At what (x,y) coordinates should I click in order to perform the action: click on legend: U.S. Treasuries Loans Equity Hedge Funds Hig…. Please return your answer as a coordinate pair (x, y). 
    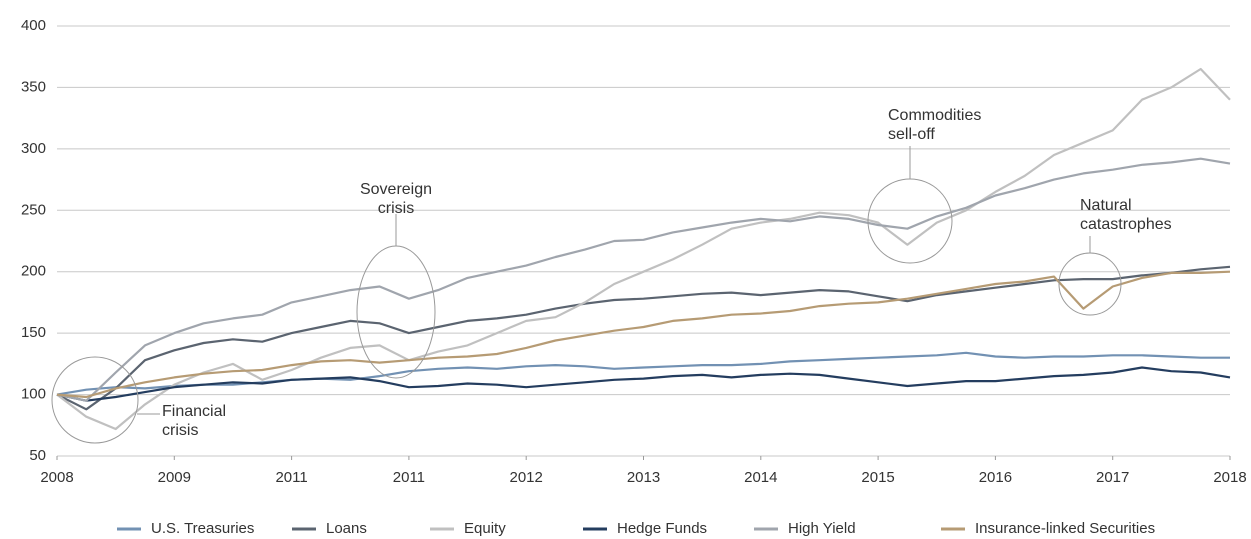
    Looking at the image, I should click on (636, 528).